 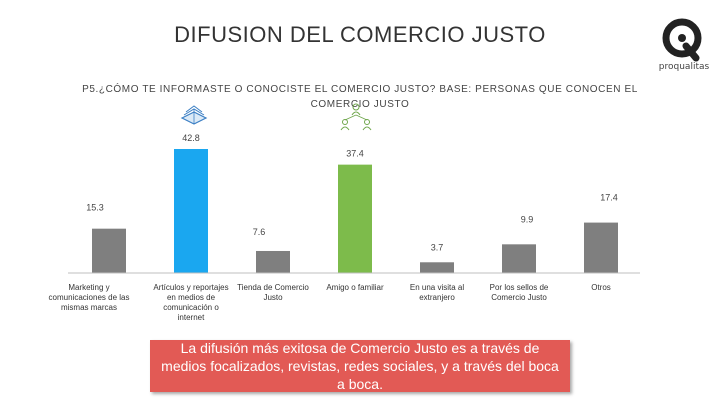 I want to click on value-label-4: 37.4, so click(x=355, y=154).